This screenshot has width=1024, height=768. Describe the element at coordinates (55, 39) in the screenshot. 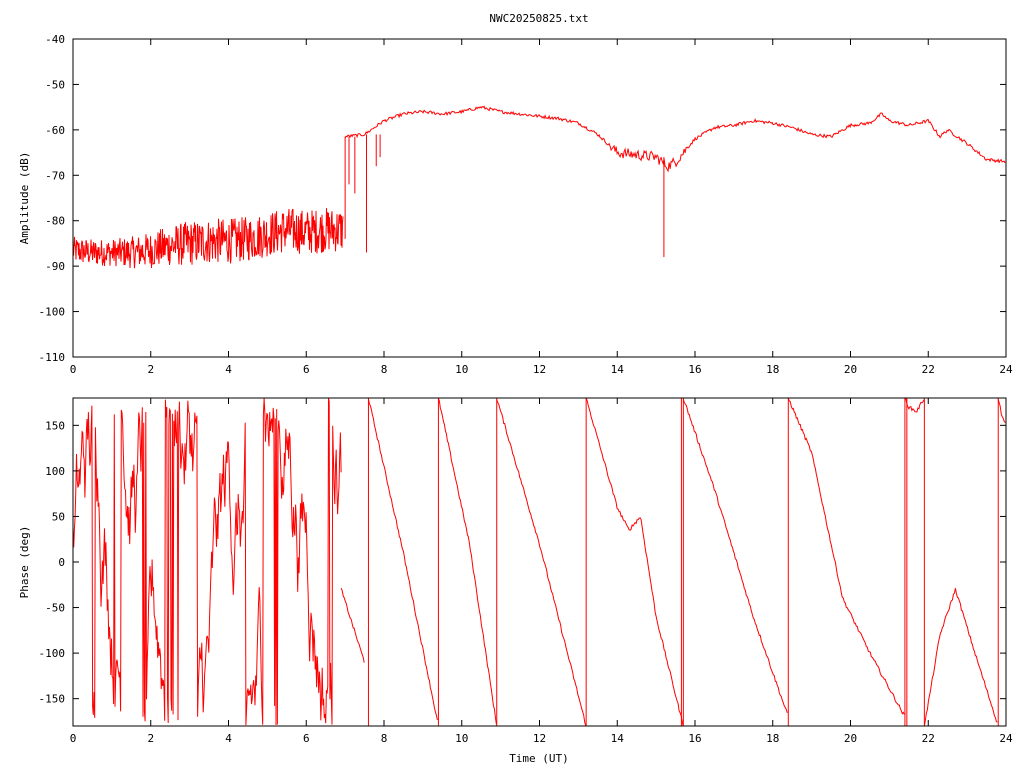

I see `amplitude-ytick-label: -40` at that location.